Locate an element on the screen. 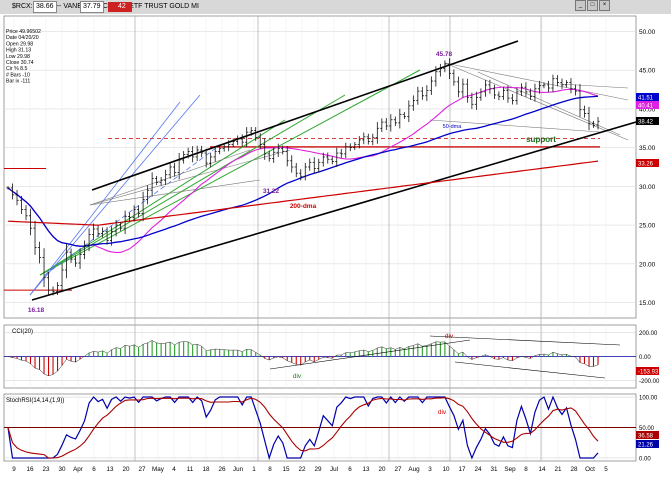 Image resolution: width=671 pixels, height=481 pixels. stoch-y-tick: 0.00 is located at coordinates (645, 459).